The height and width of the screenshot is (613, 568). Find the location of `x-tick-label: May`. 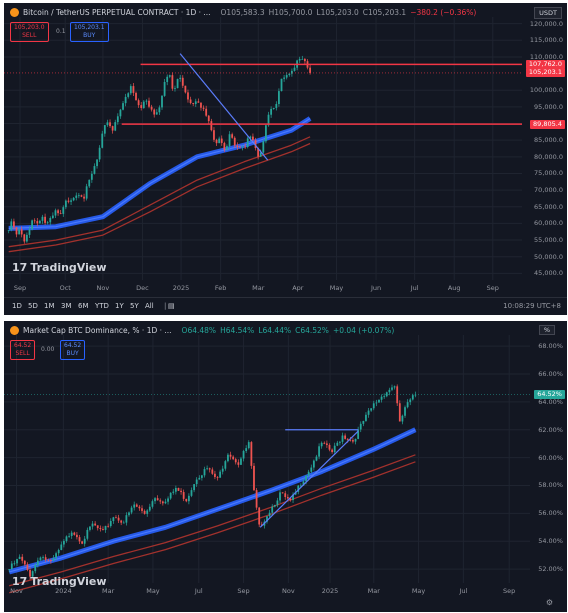

x-tick-label: May is located at coordinates (336, 288).